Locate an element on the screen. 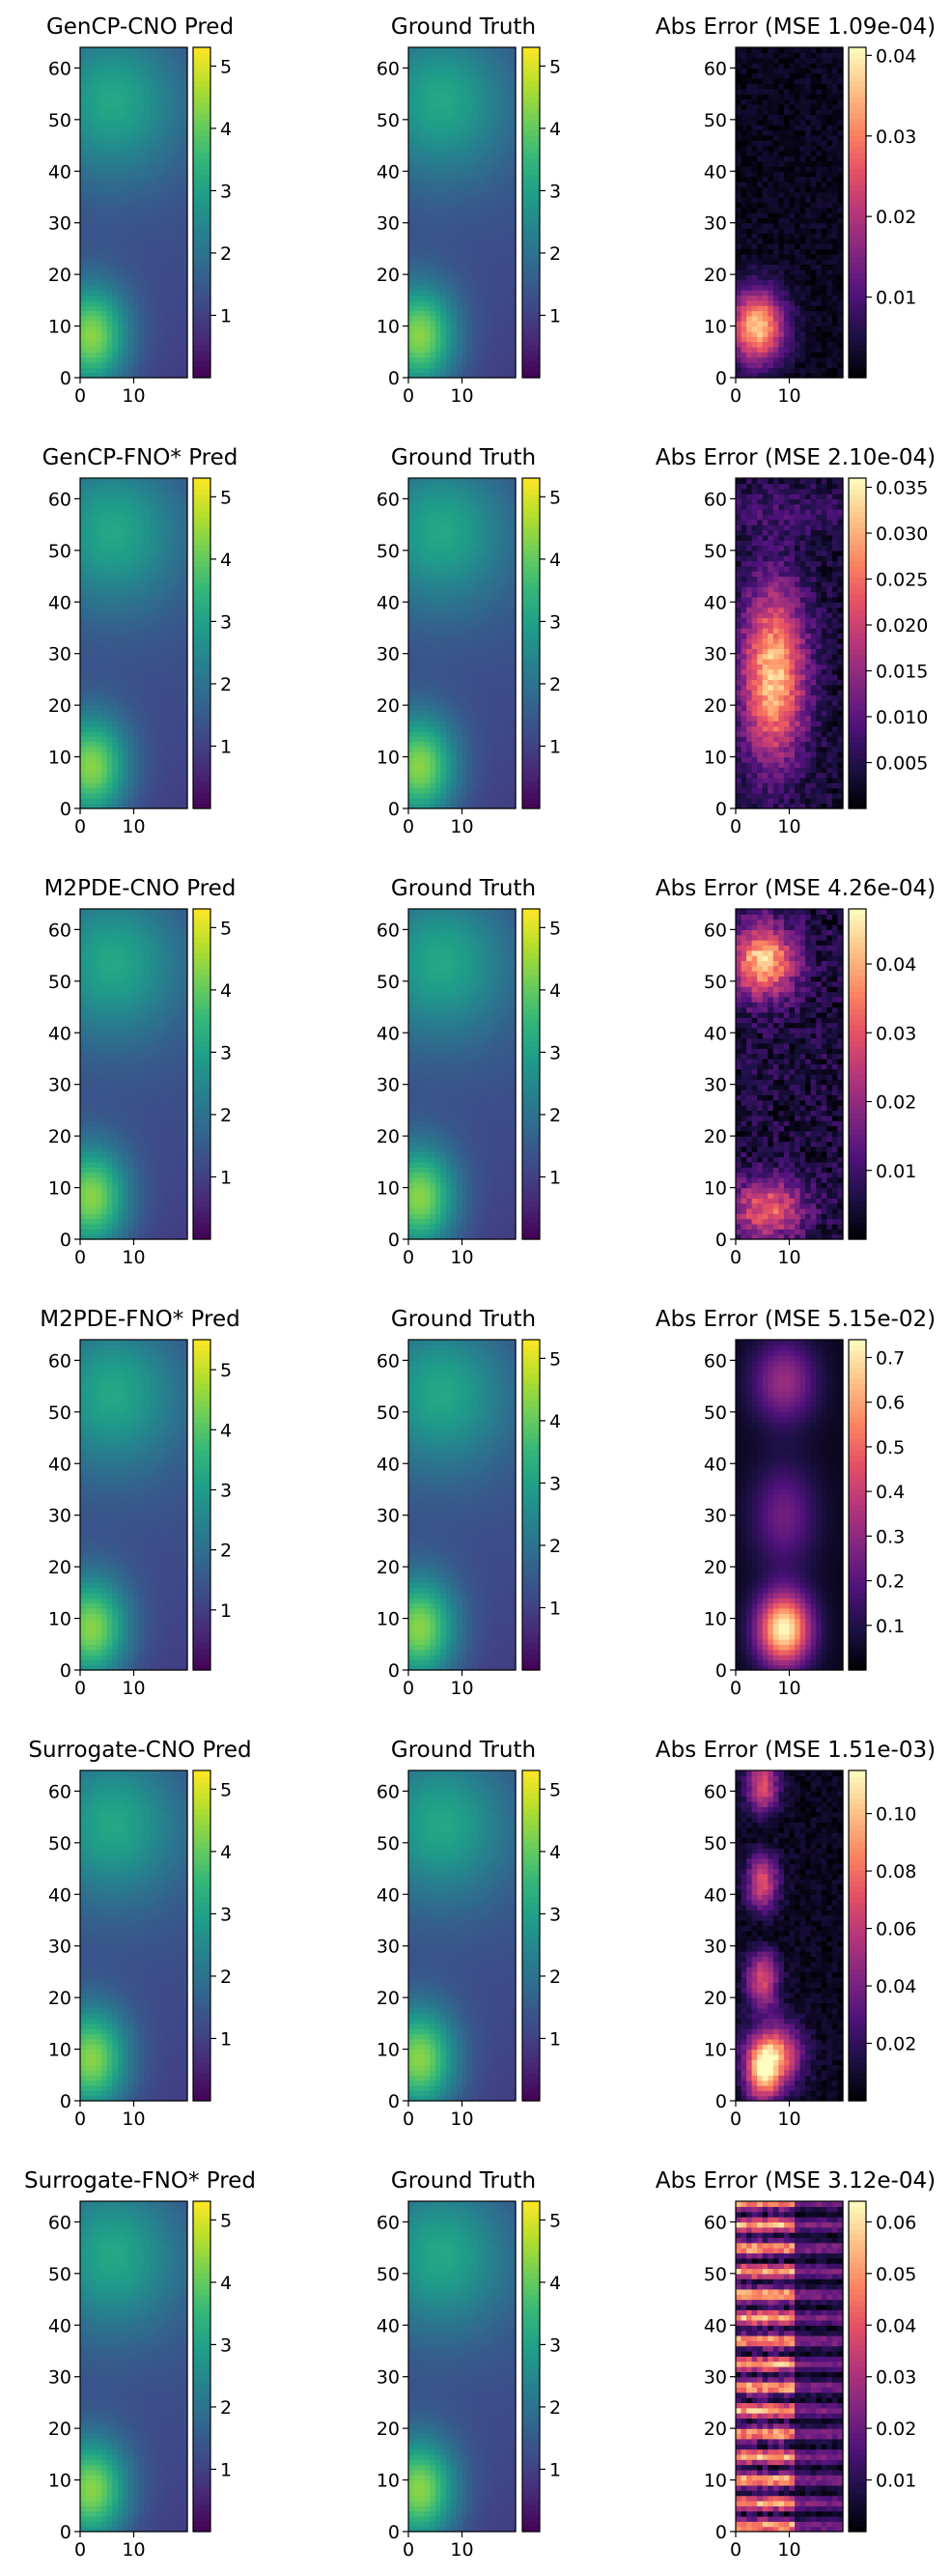 This screenshot has width=951, height=2576. colorbar-tick-label: 3 is located at coordinates (226, 191).